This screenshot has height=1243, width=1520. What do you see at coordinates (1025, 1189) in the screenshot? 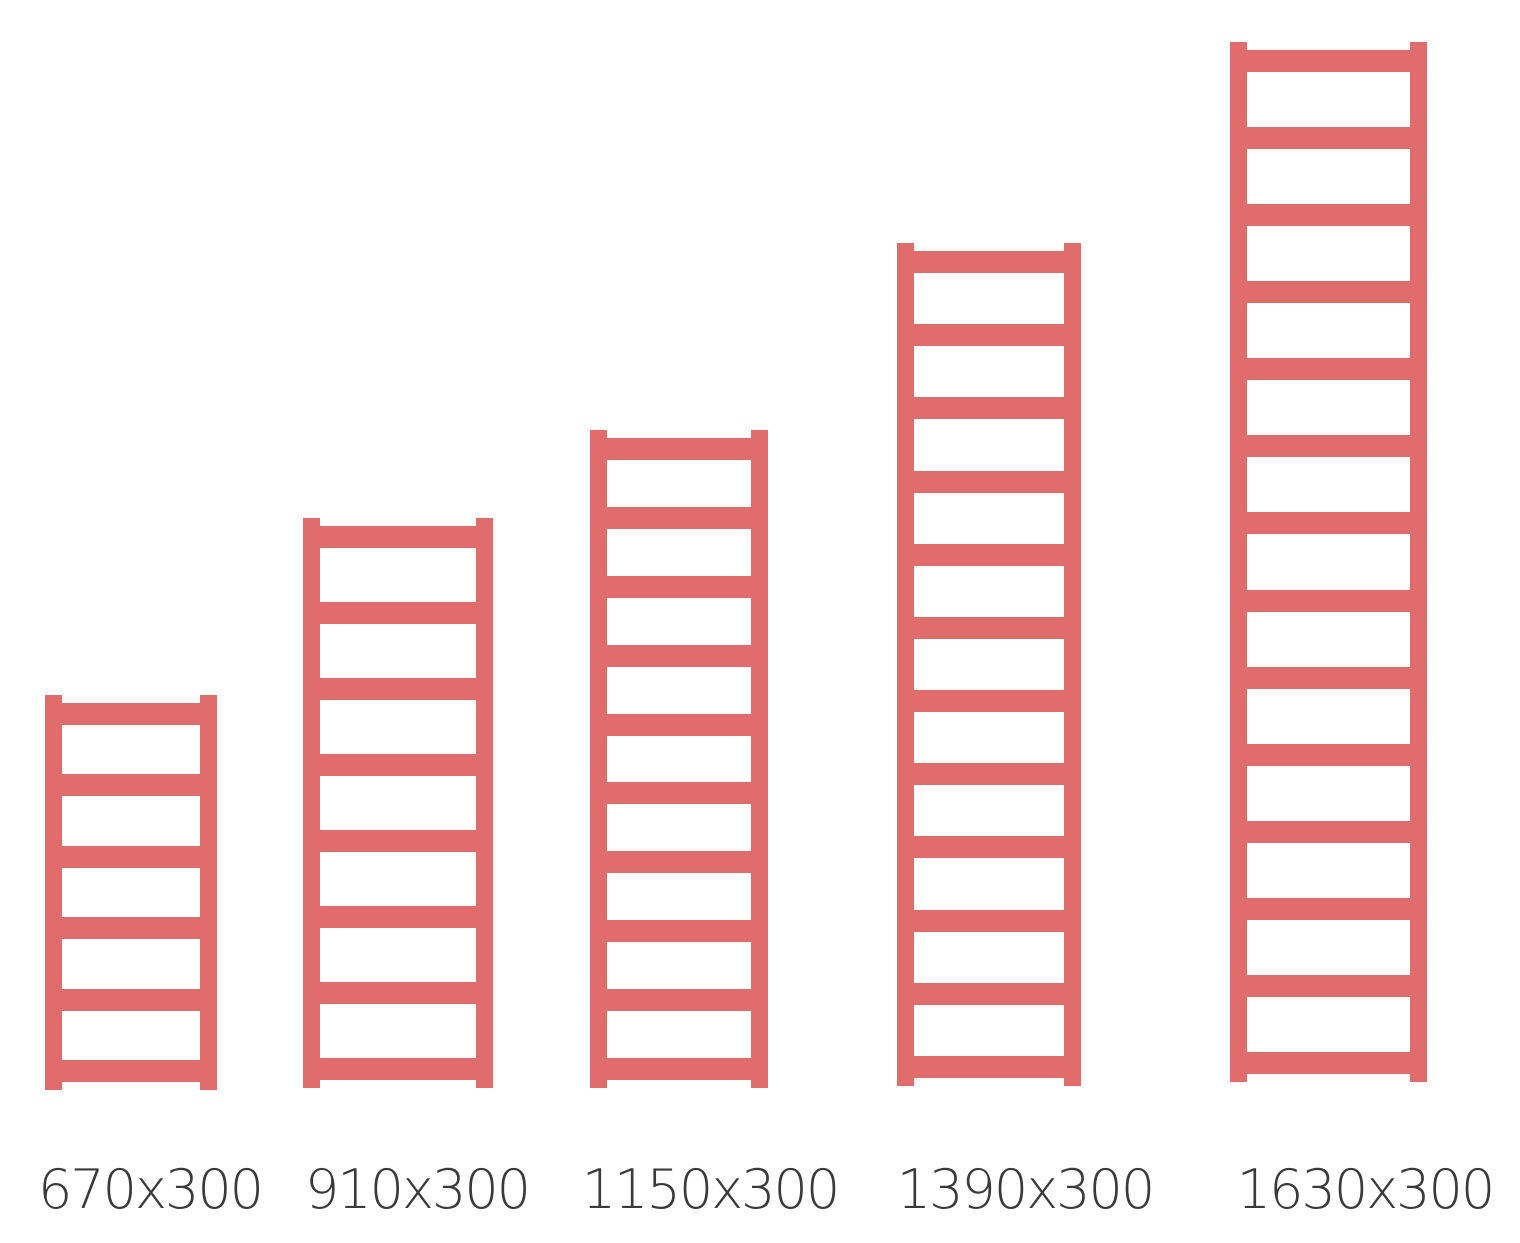
I see `size-label: 1390x300` at bounding box center [1025, 1189].